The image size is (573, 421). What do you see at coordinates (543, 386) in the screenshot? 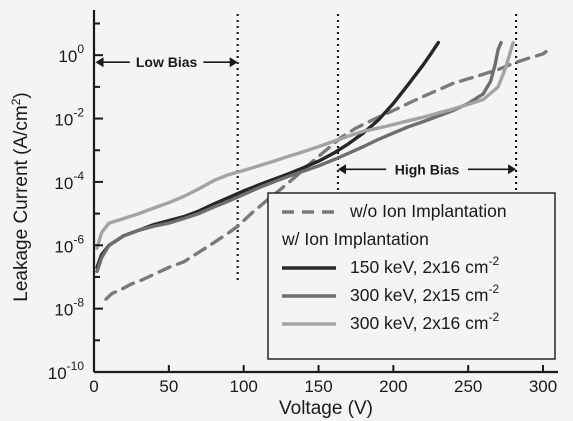
I see `x-tick-label-6: 300` at bounding box center [543, 386].